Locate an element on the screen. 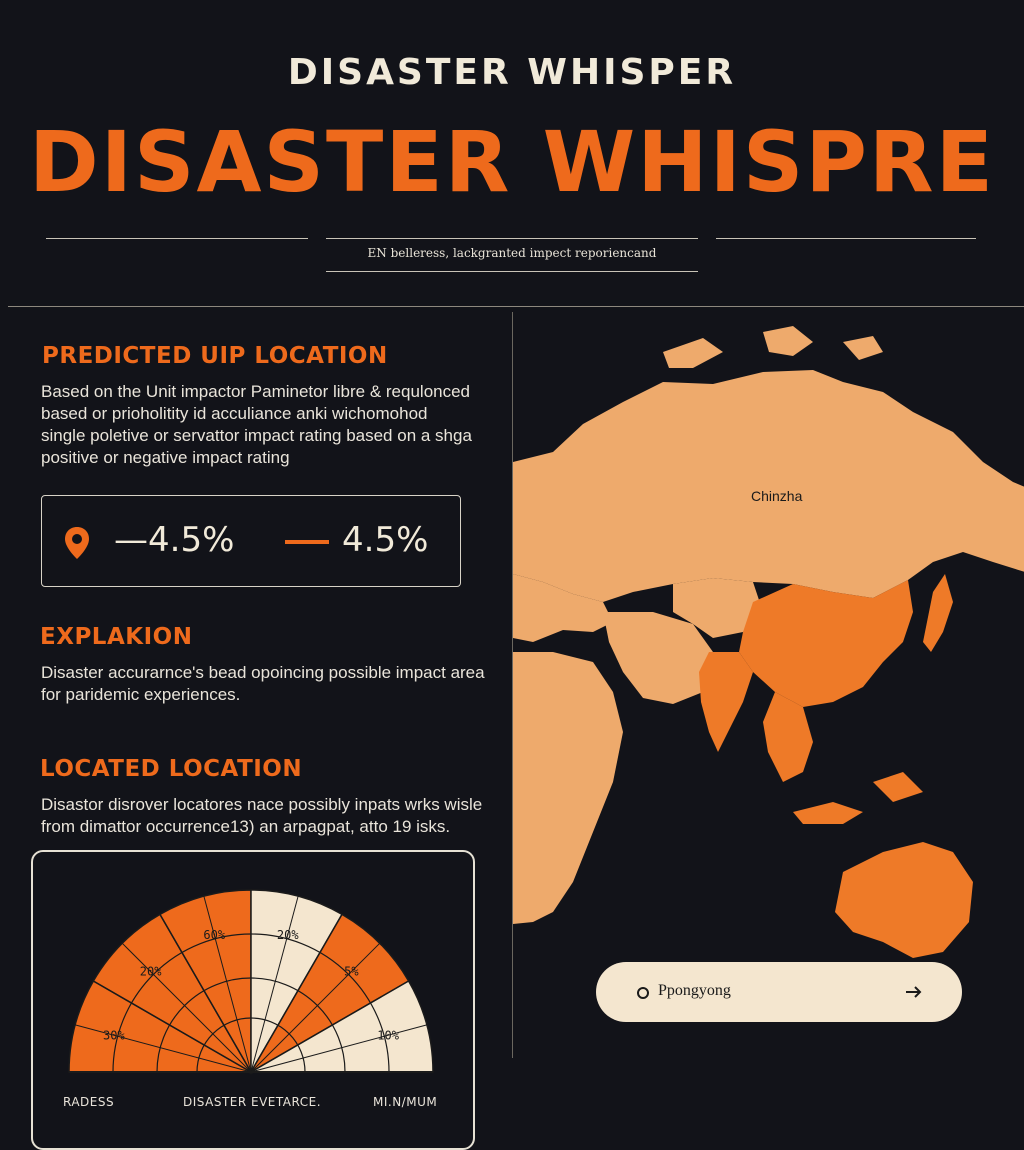 This screenshot has height=1150, width=1024. landmass-central-asia is located at coordinates (718, 608).